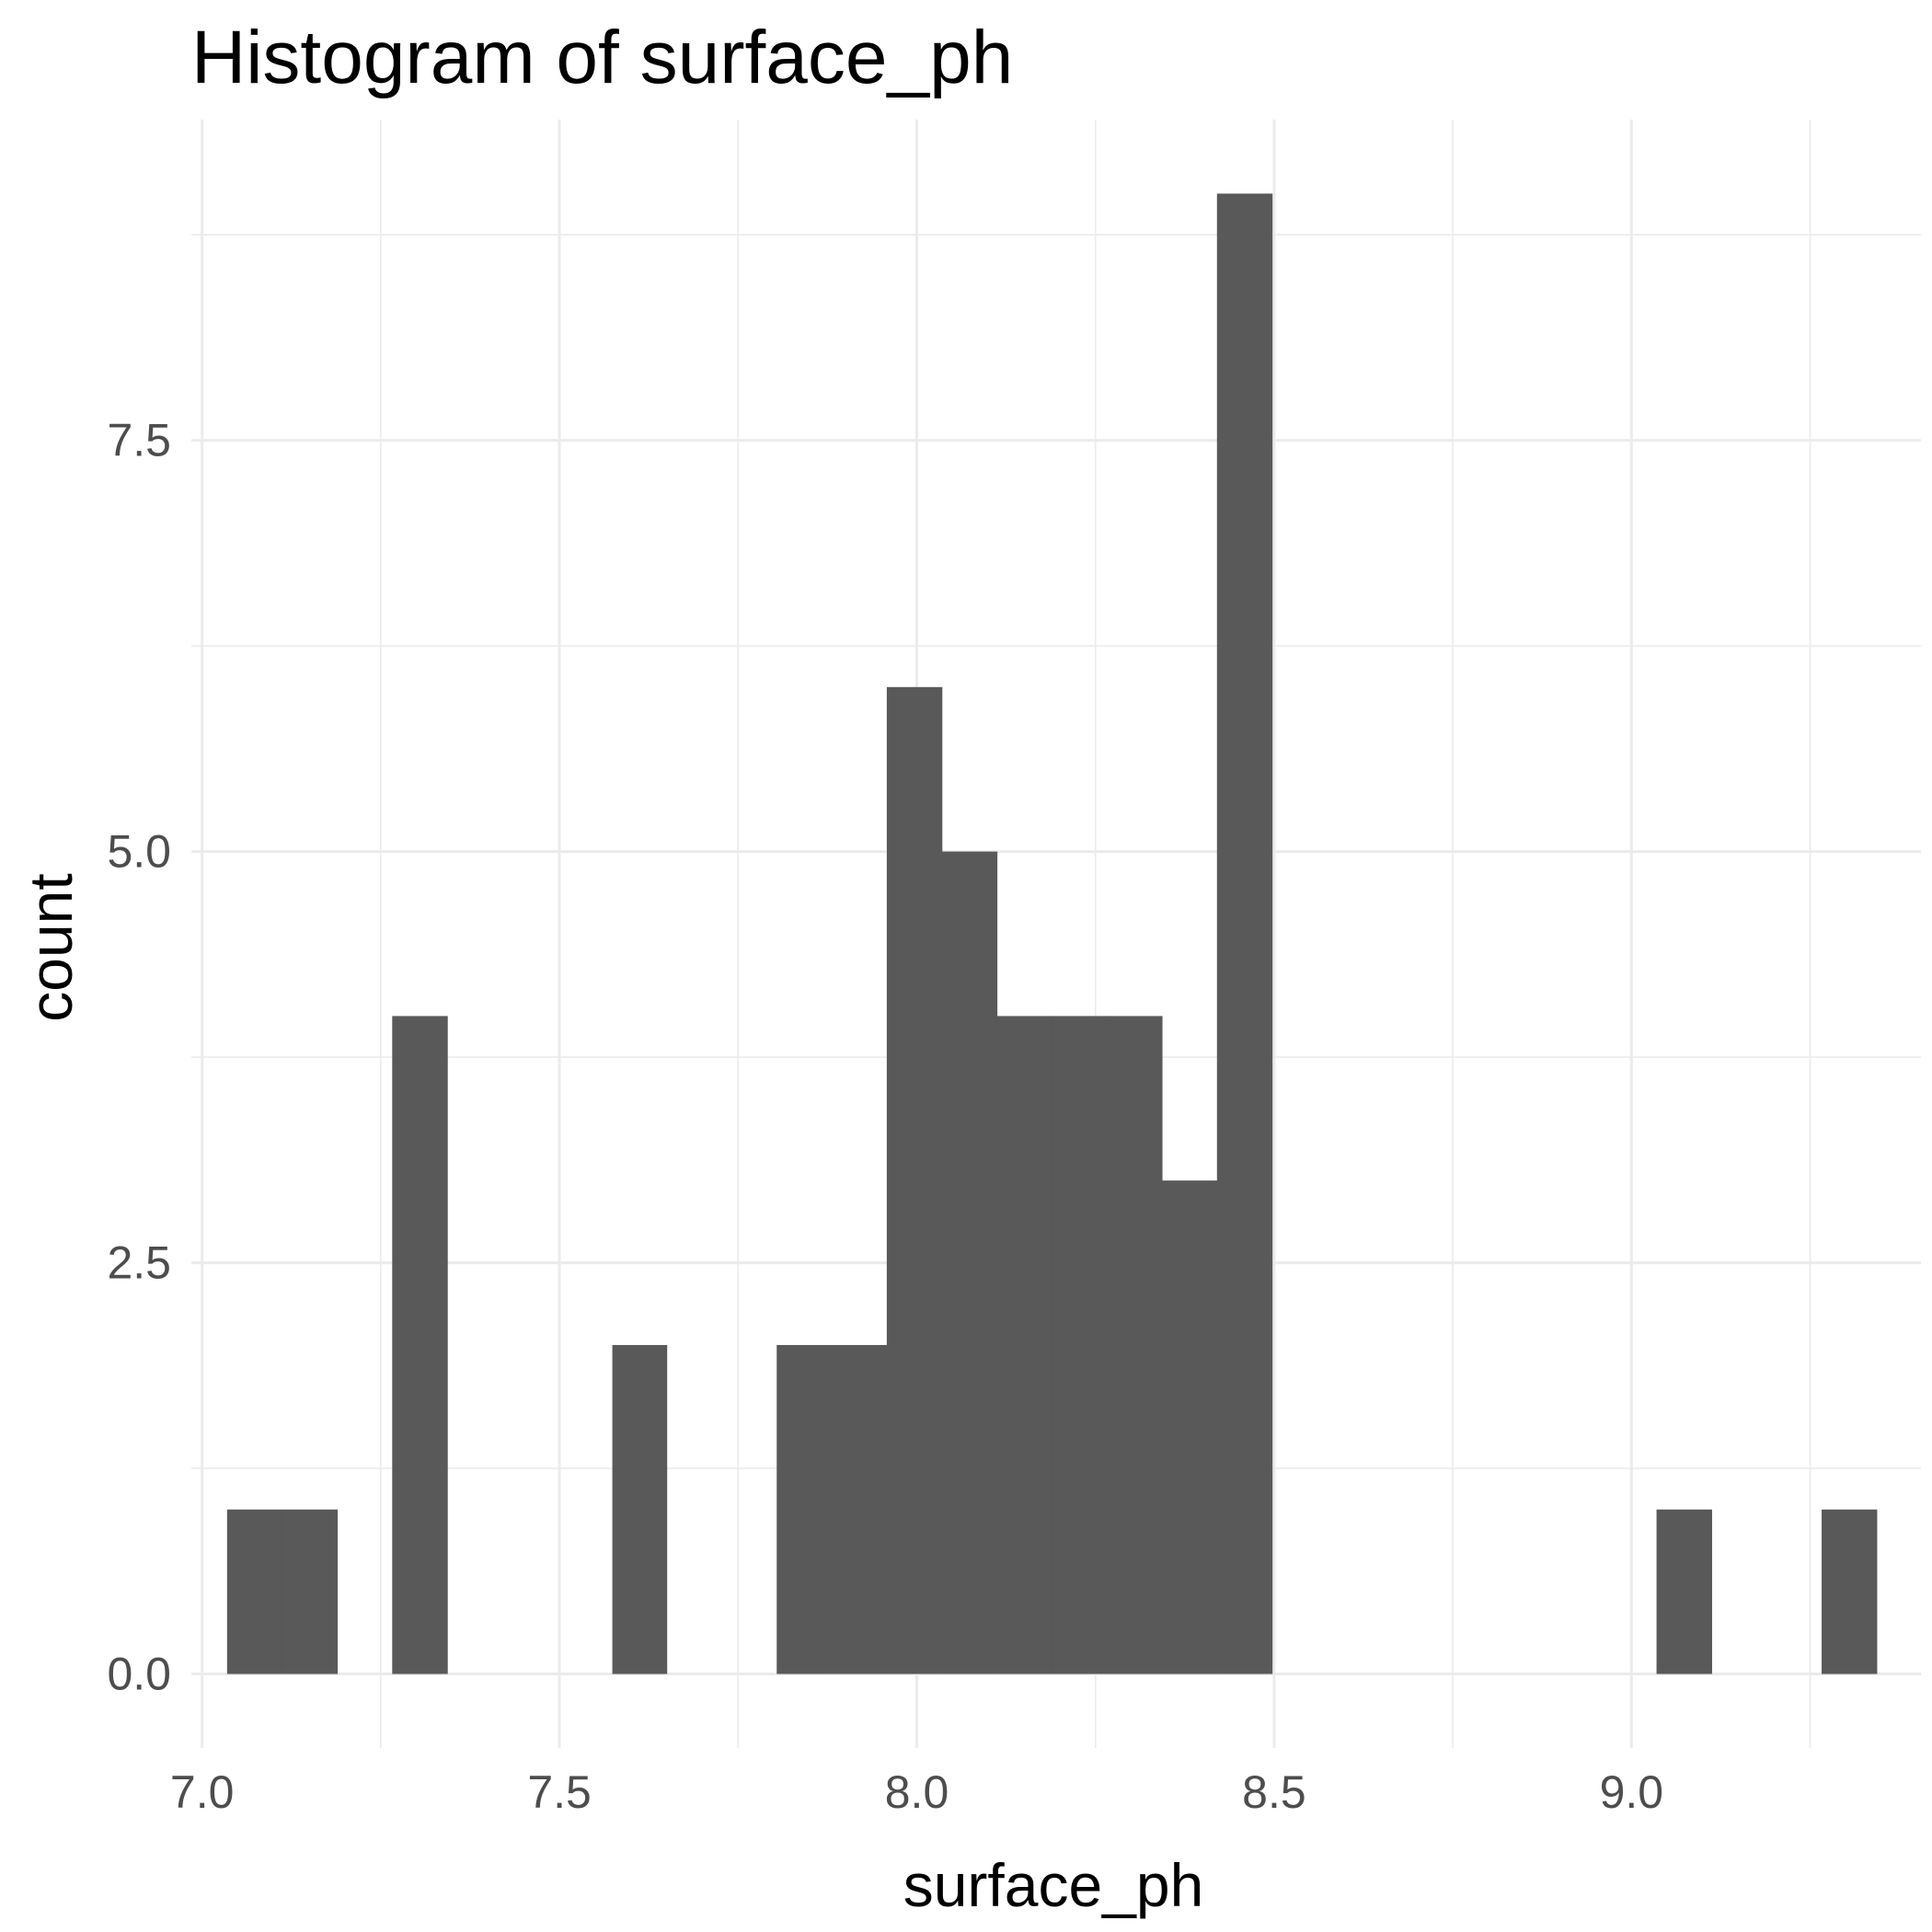  I want to click on x-tick-label: 8.5, so click(1274, 1792).